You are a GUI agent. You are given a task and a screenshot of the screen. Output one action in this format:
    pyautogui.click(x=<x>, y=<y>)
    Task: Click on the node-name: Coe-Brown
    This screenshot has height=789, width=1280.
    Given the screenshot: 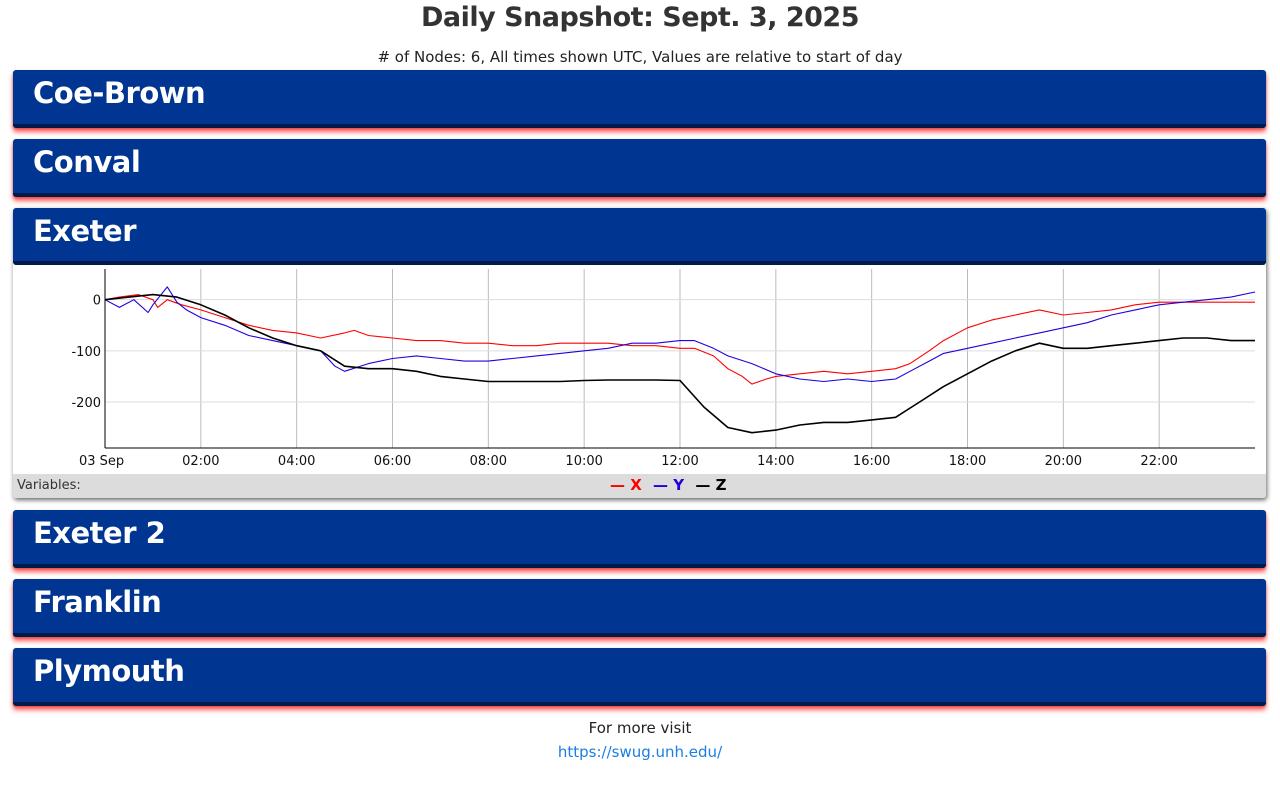 What is the action you would take?
    pyautogui.click(x=119, y=93)
    